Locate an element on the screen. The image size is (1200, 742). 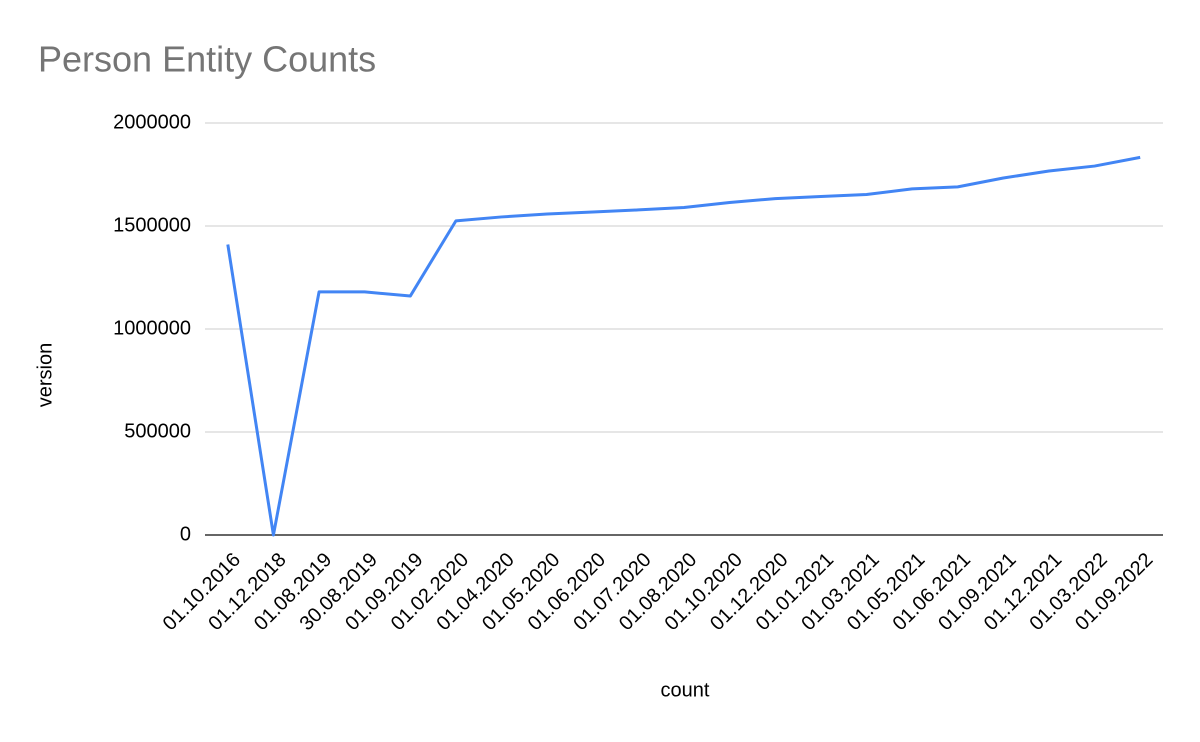
chart-title: Person Entity Counts is located at coordinates (207, 59).